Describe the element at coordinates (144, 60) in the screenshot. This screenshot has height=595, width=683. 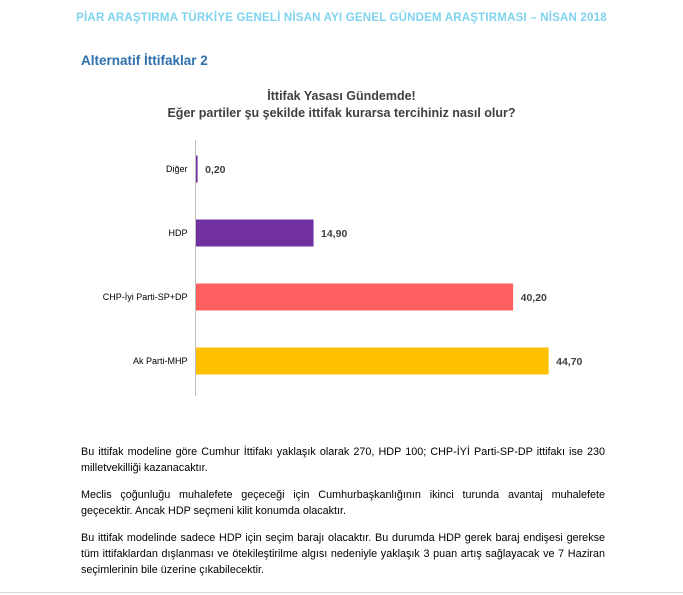
I see `section-title: Alternatif İttifaklar 2` at that location.